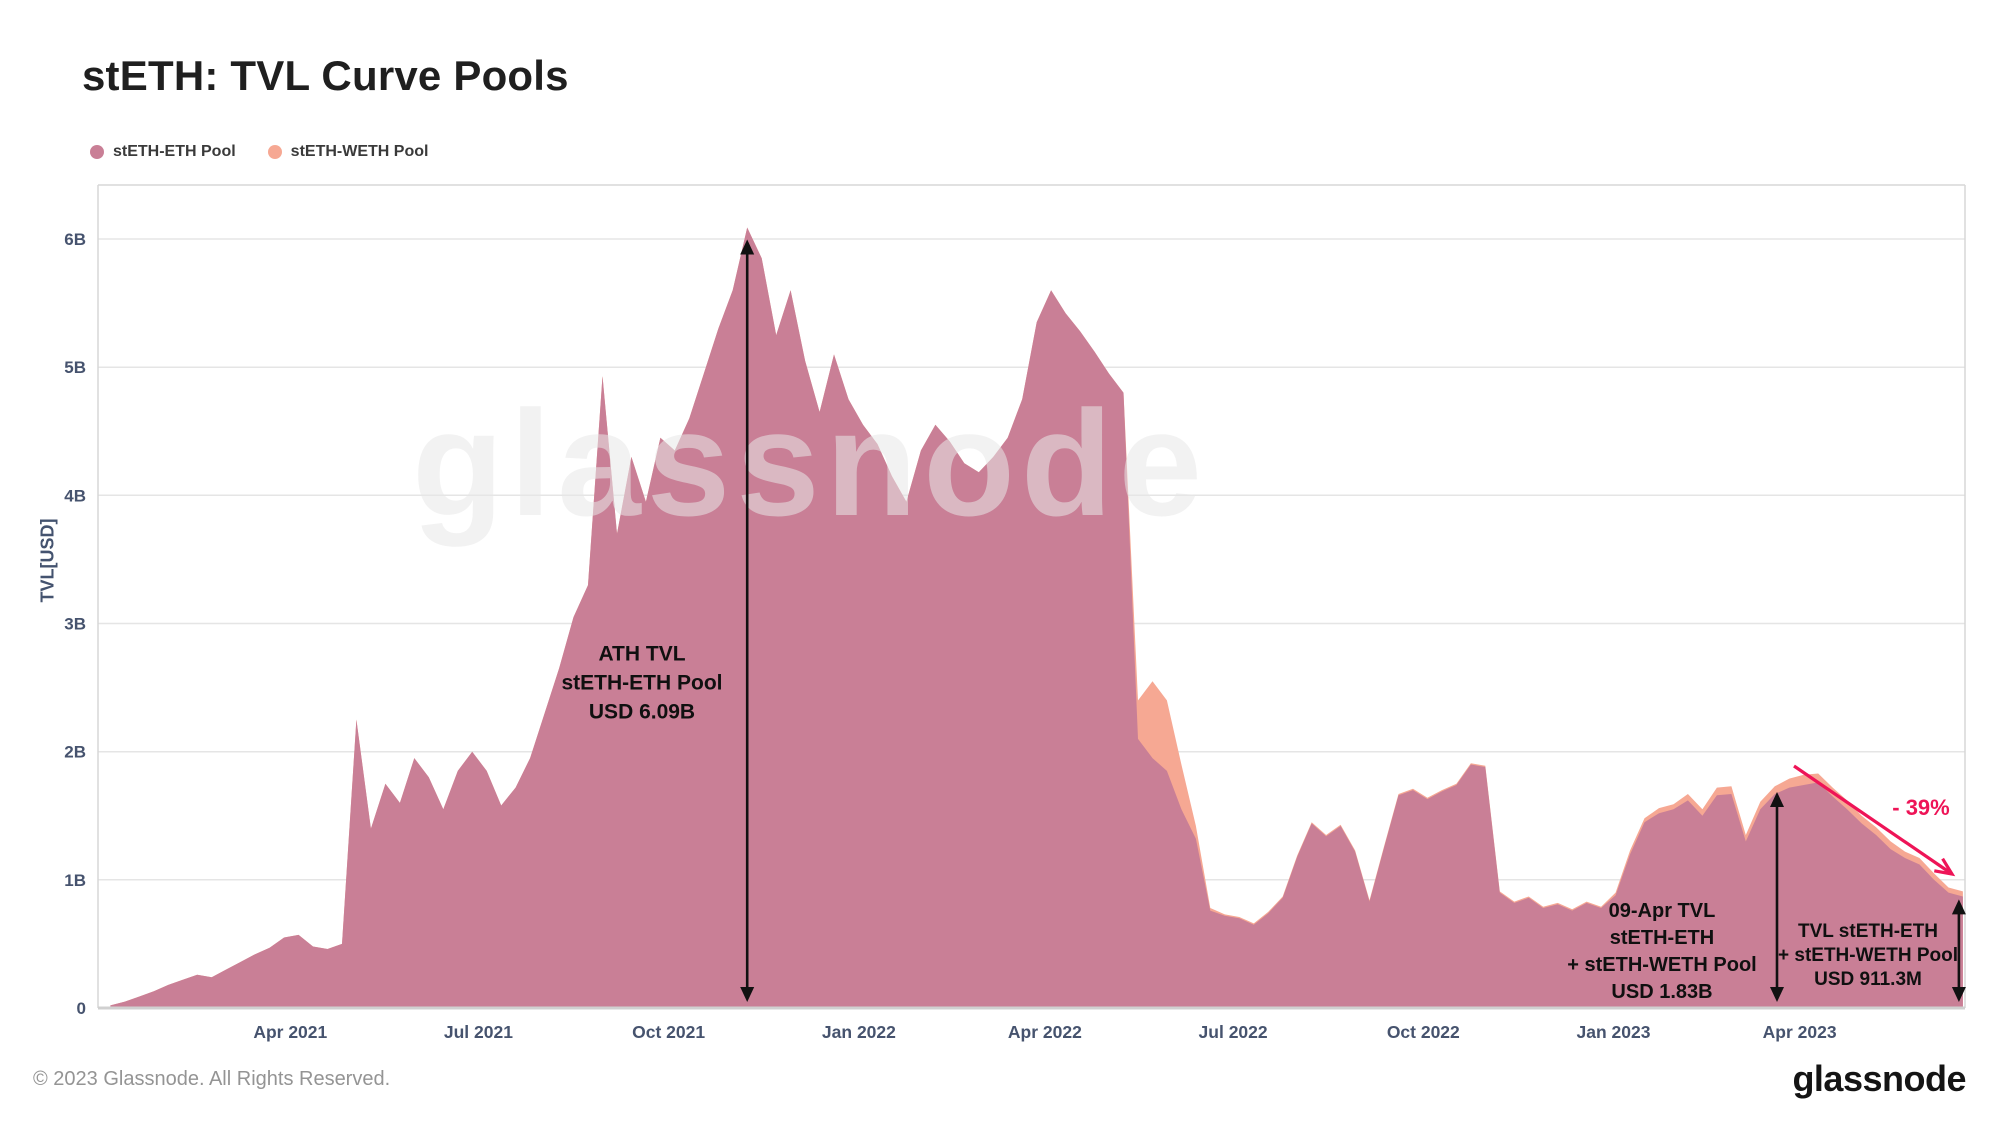 The width and height of the screenshot is (2000, 1125). I want to click on x-tick-label: Jul 2021, so click(478, 1032).